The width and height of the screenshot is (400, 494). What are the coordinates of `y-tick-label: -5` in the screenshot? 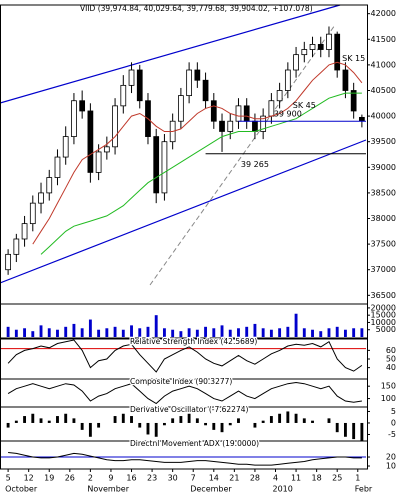 It's located at (392, 434).